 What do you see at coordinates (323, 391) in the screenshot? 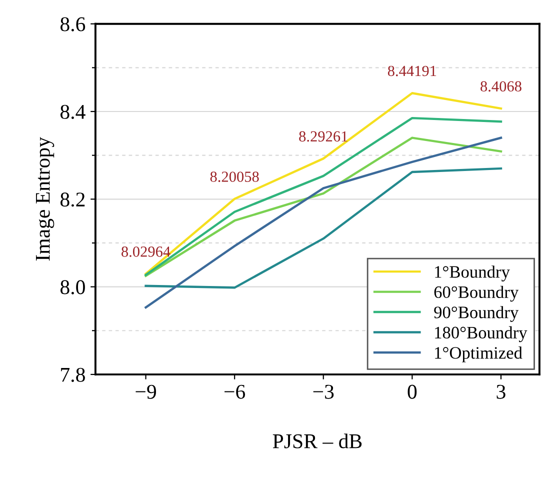
I see `x-tick-label: −3` at bounding box center [323, 391].